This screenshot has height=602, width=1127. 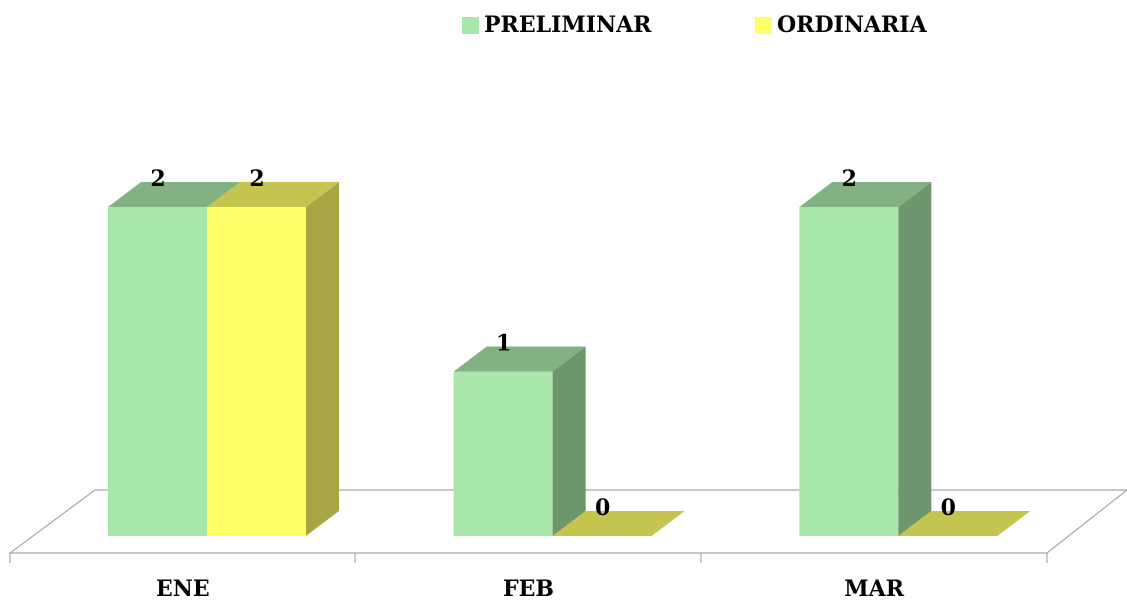 I want to click on legend-label: ORDINARIA, so click(x=852, y=25).